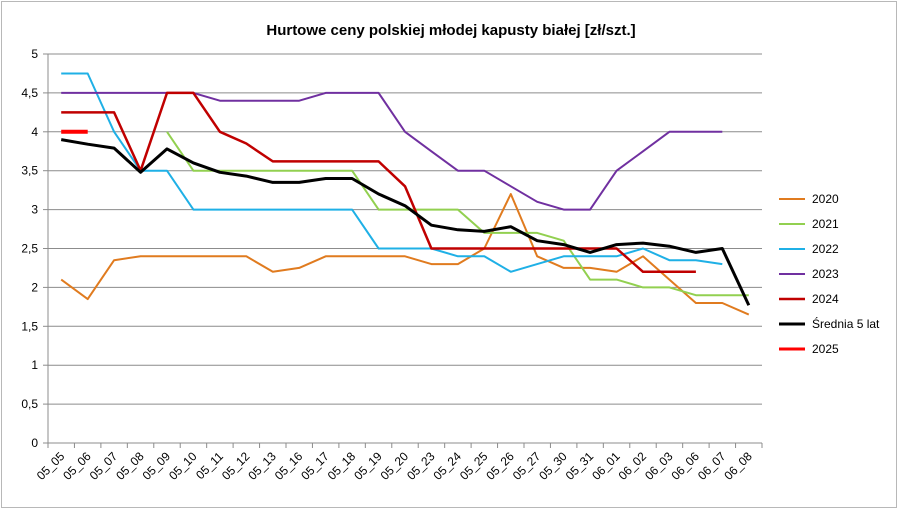  What do you see at coordinates (29, 404) in the screenshot?
I see `y-tick-label: 0,5` at bounding box center [29, 404].